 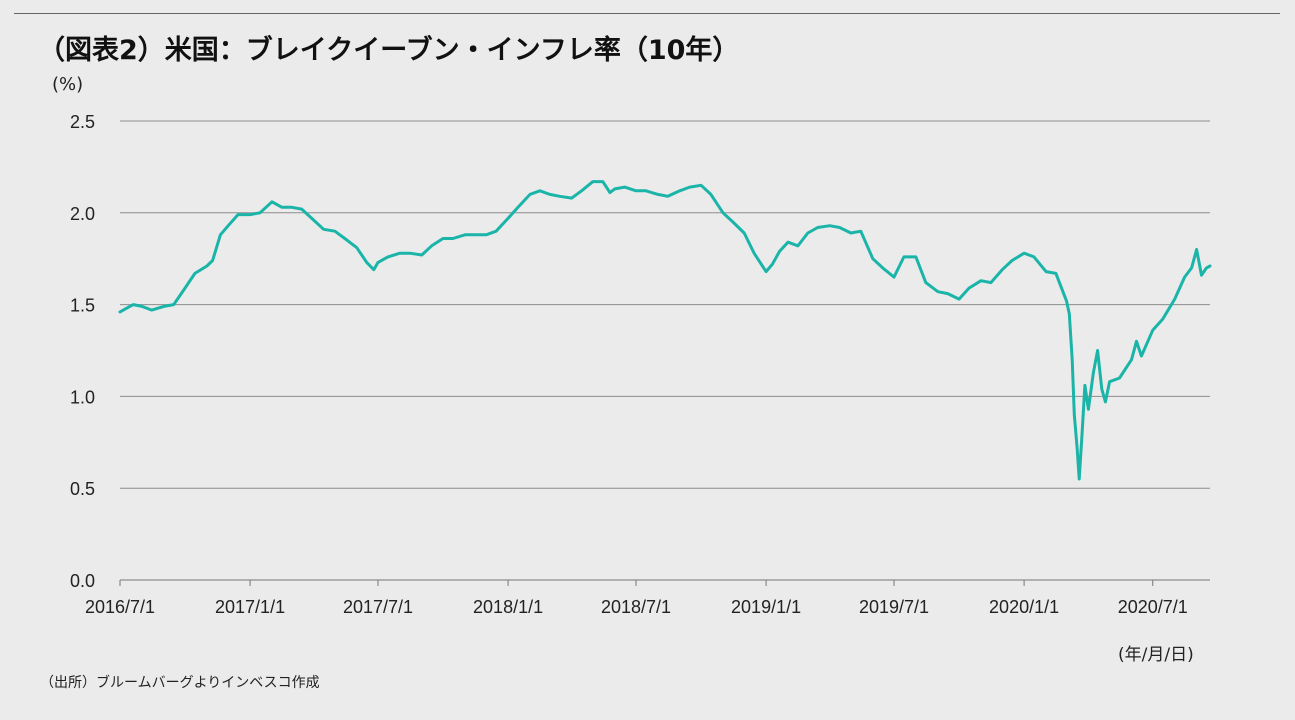 I want to click on y-tick-label: 0.5, so click(x=82, y=489).